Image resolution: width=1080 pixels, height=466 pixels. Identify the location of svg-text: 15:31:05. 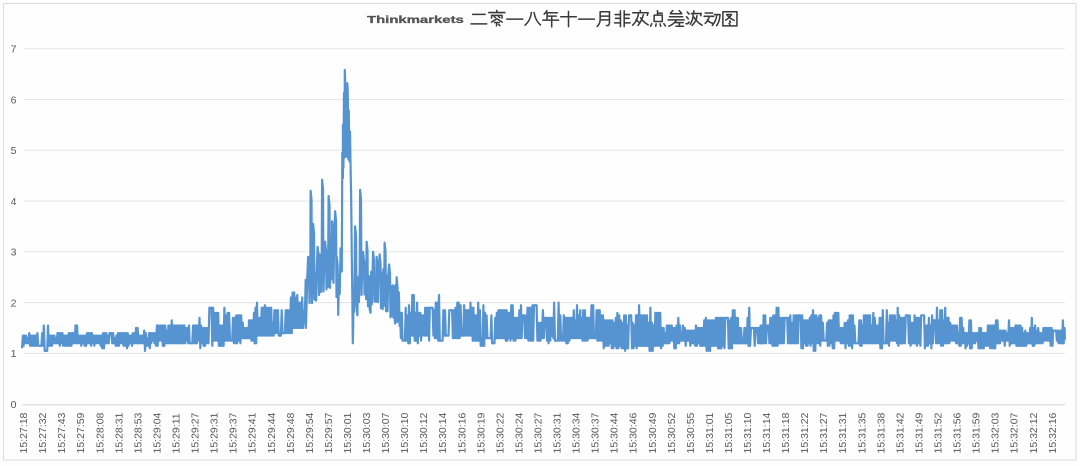
(729, 432).